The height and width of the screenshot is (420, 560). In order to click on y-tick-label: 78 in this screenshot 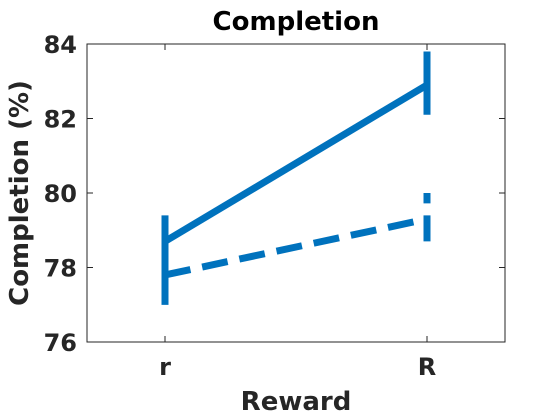, I will do `click(60, 269)`.